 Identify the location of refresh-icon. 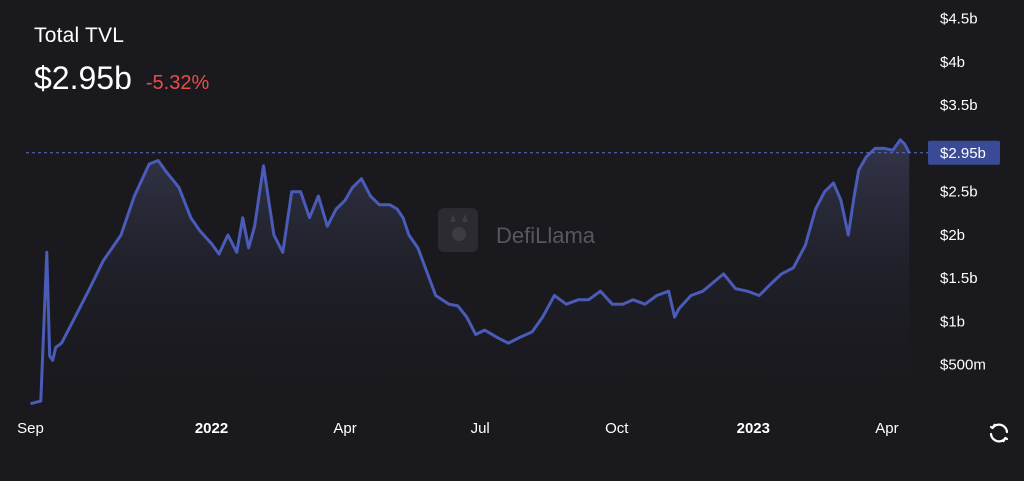
(999, 433).